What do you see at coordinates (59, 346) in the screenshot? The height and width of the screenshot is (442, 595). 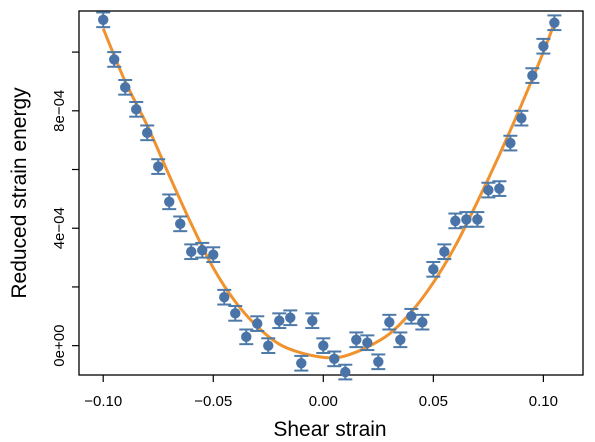 I see `y-tick-label: 0e+00` at bounding box center [59, 346].